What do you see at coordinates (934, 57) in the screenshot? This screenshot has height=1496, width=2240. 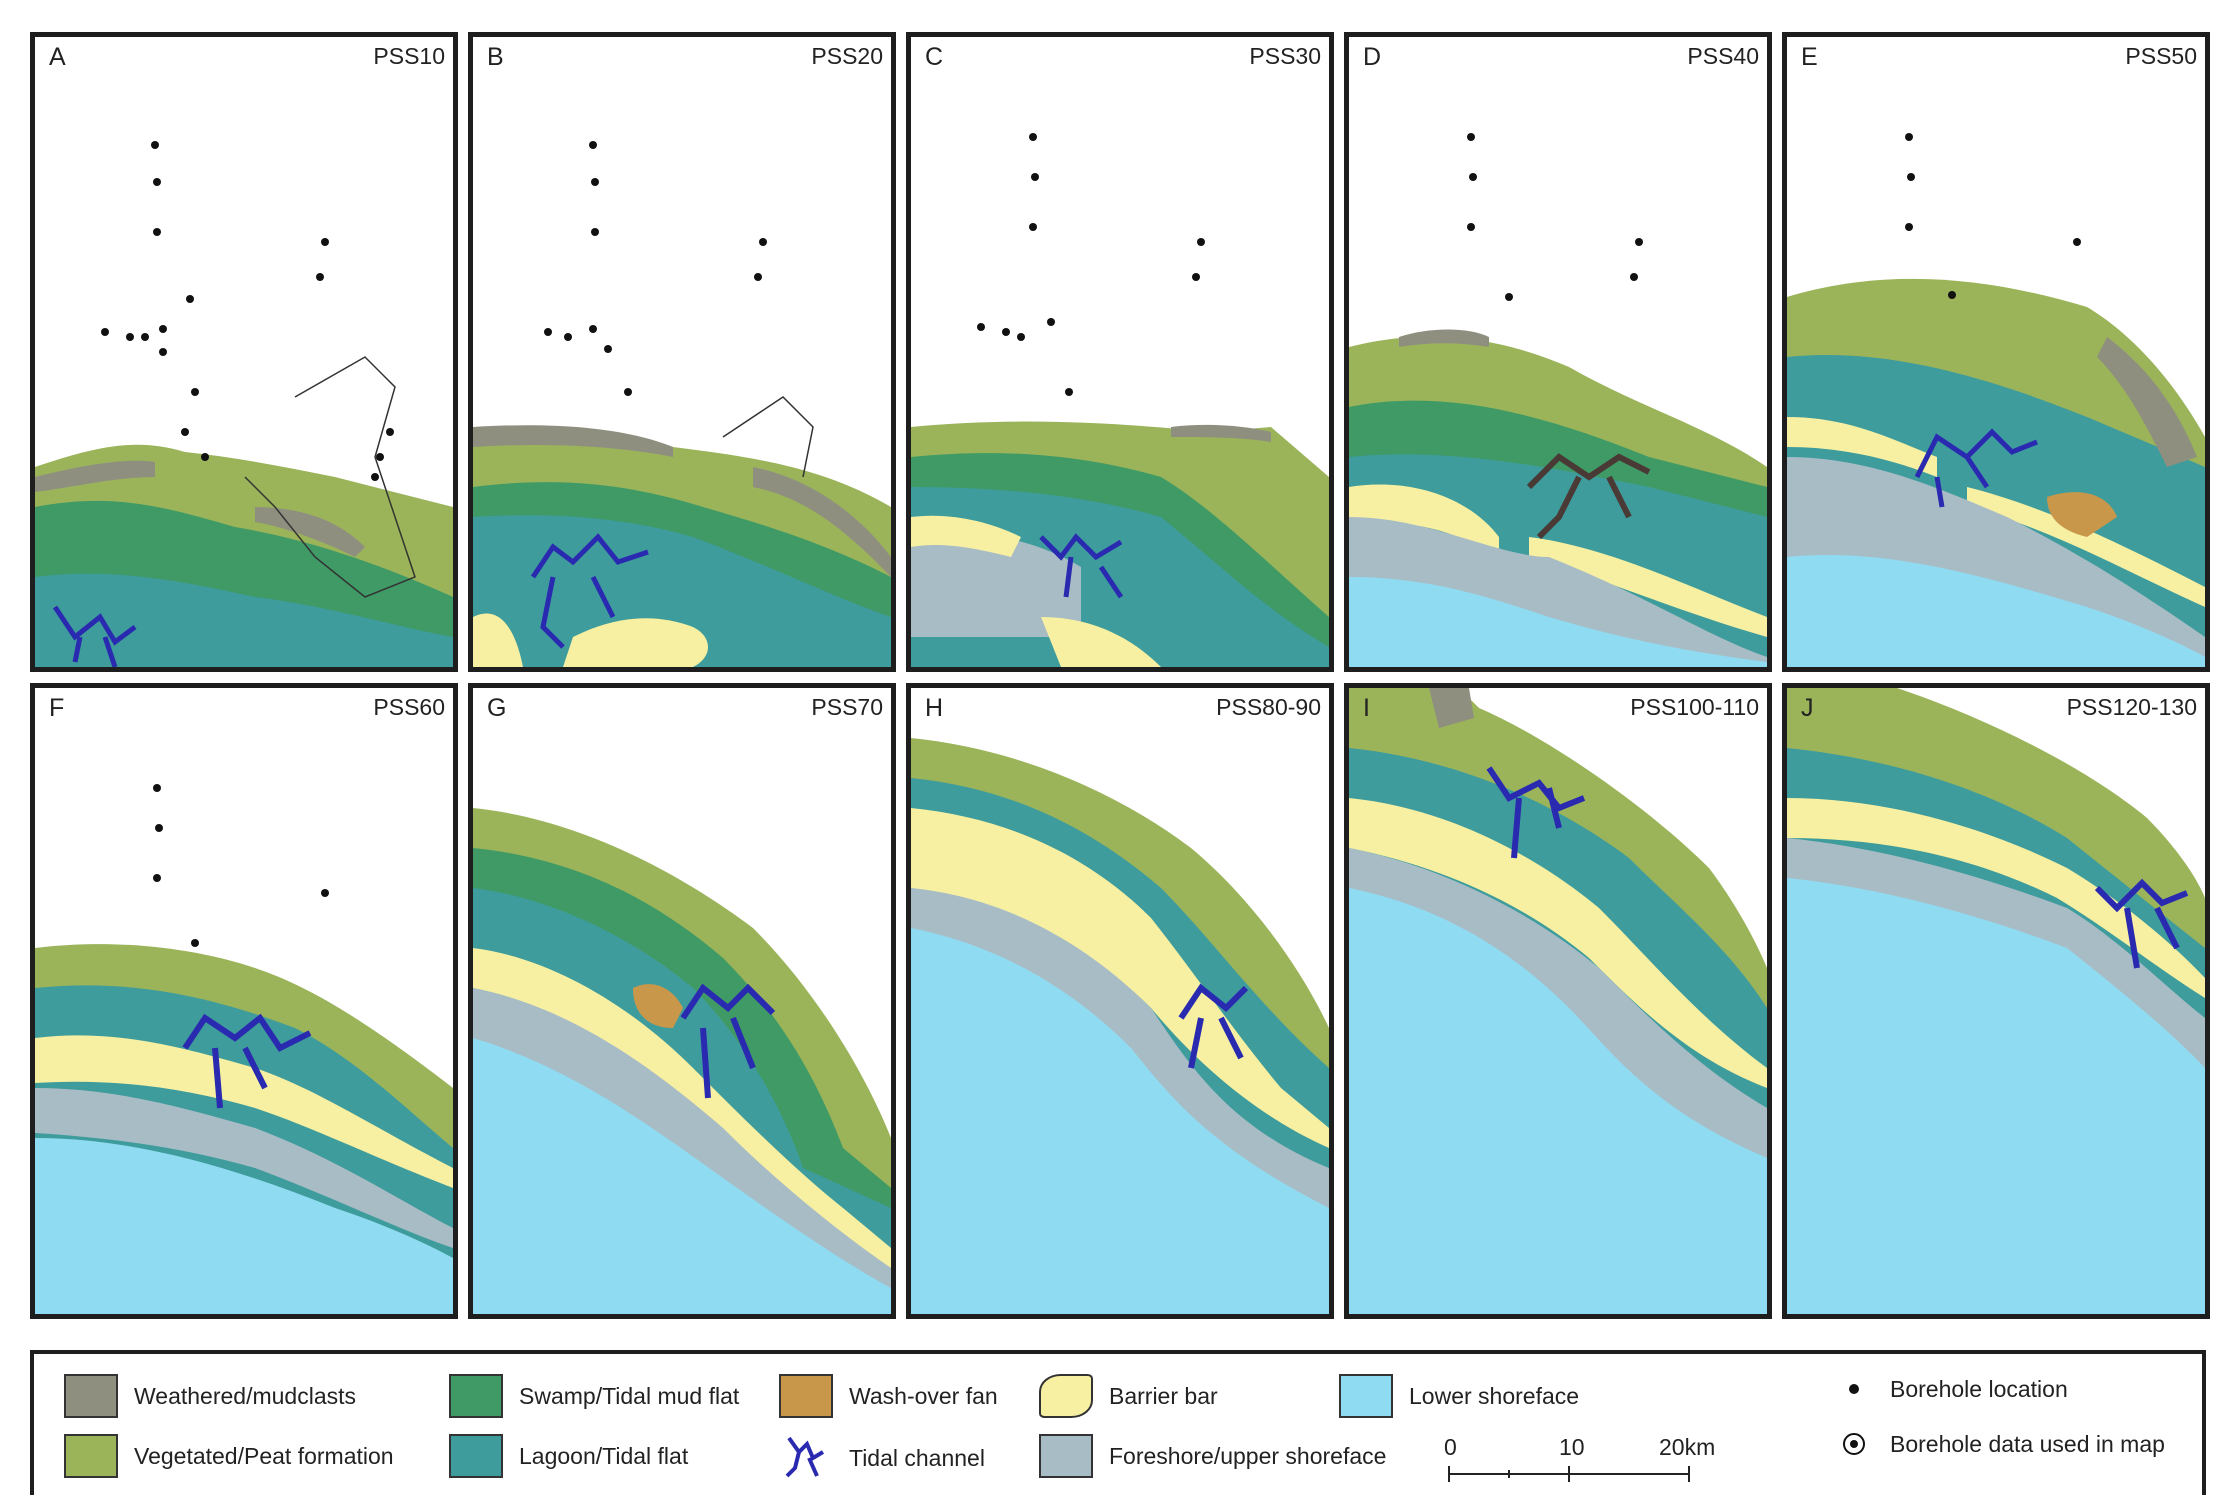 I see `panel-letter: C` at bounding box center [934, 57].